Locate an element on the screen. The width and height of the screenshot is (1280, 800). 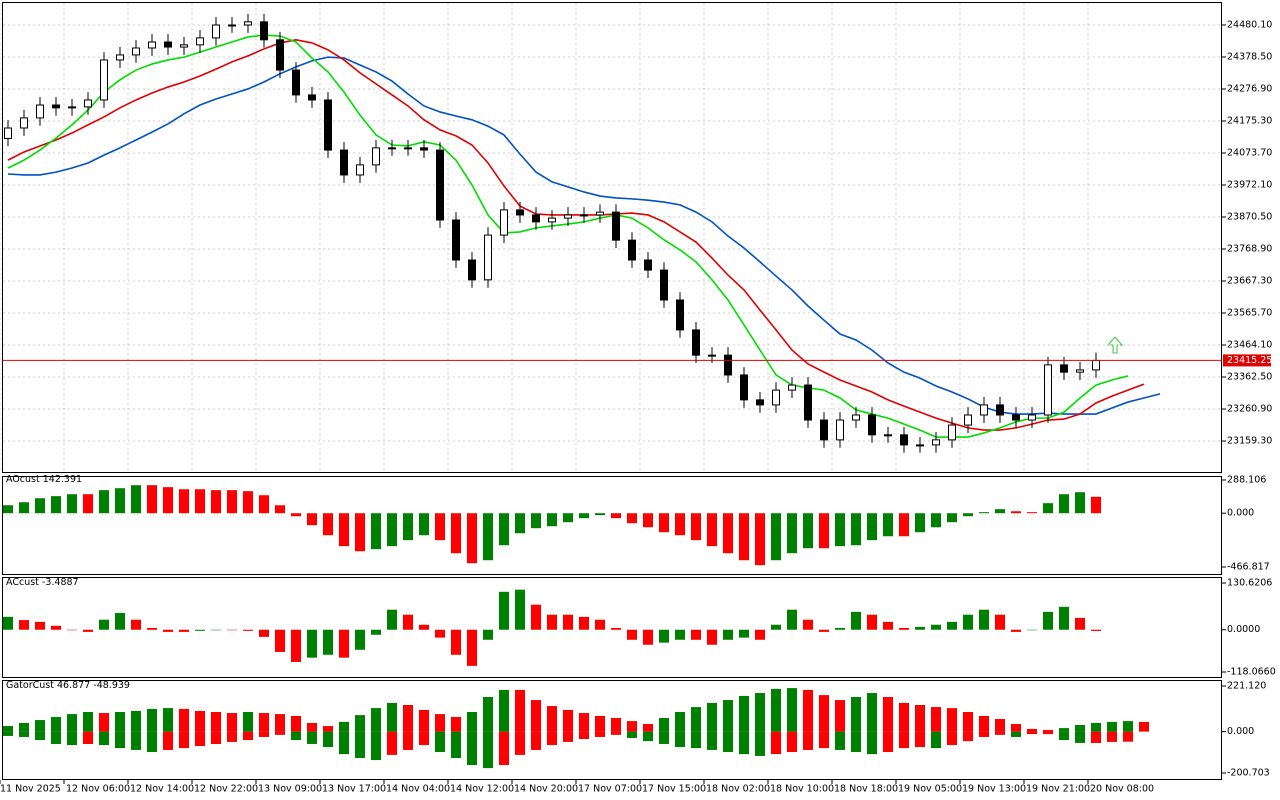
y-tick-label: 24480.10 is located at coordinates (1249, 24).